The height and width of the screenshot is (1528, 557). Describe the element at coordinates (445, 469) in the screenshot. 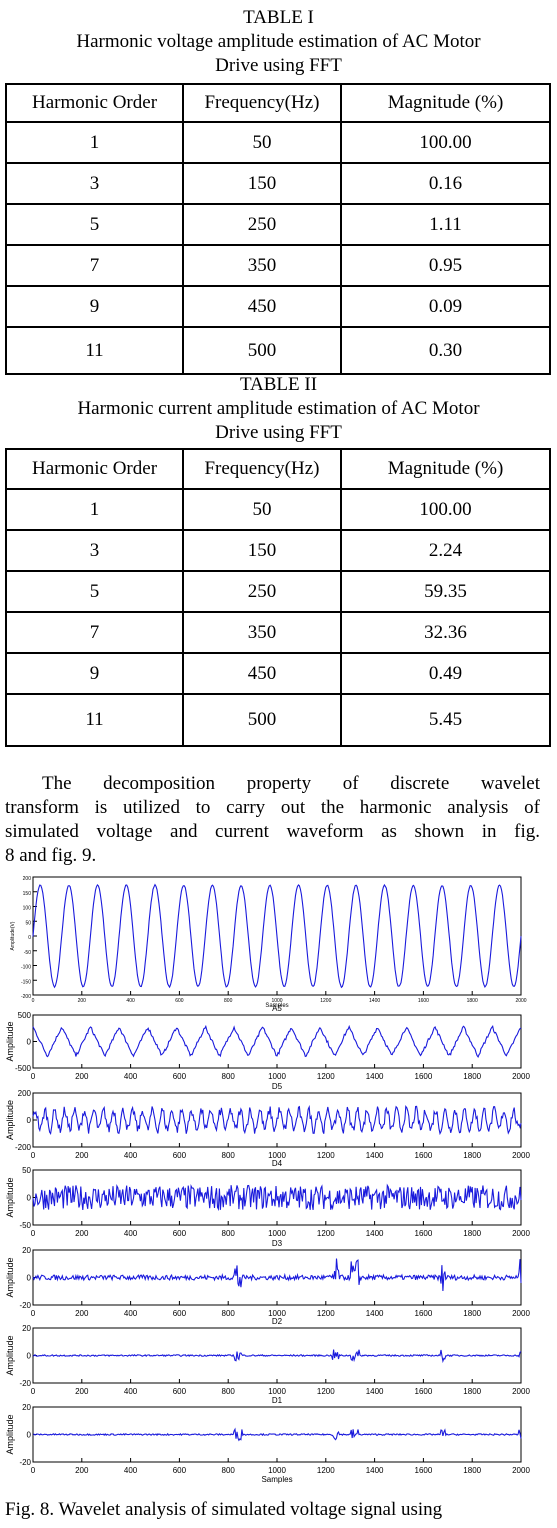

I see `header-cell: Magnitude (%)` at that location.